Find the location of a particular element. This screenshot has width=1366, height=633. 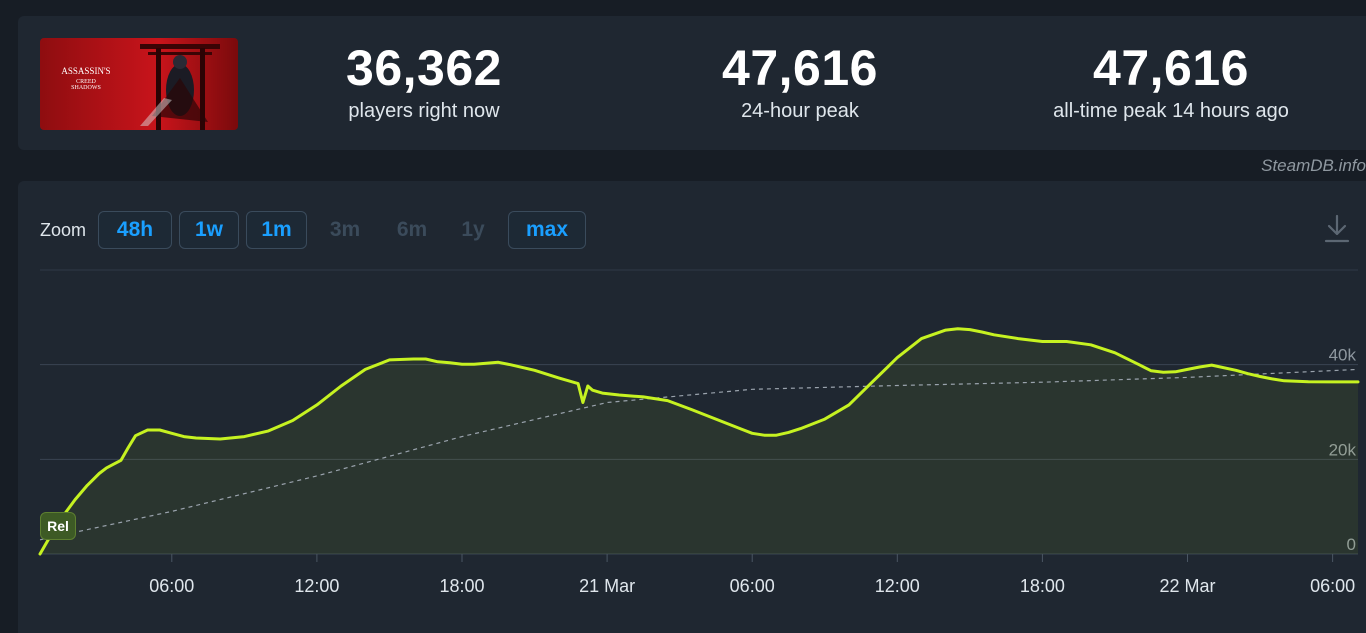

steamdb-credit: SteamDB.info is located at coordinates (1313, 165).